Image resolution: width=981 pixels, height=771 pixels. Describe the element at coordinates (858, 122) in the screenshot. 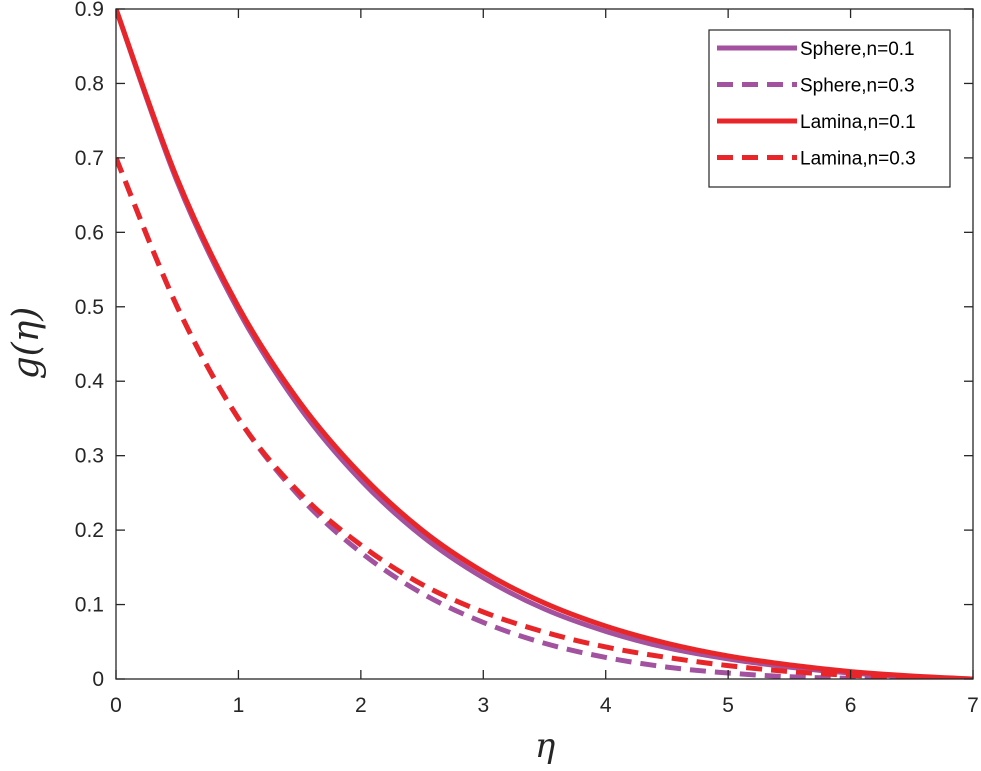

I see `legend-label-lamina-n-0-1: Lamina,n=0.1` at that location.